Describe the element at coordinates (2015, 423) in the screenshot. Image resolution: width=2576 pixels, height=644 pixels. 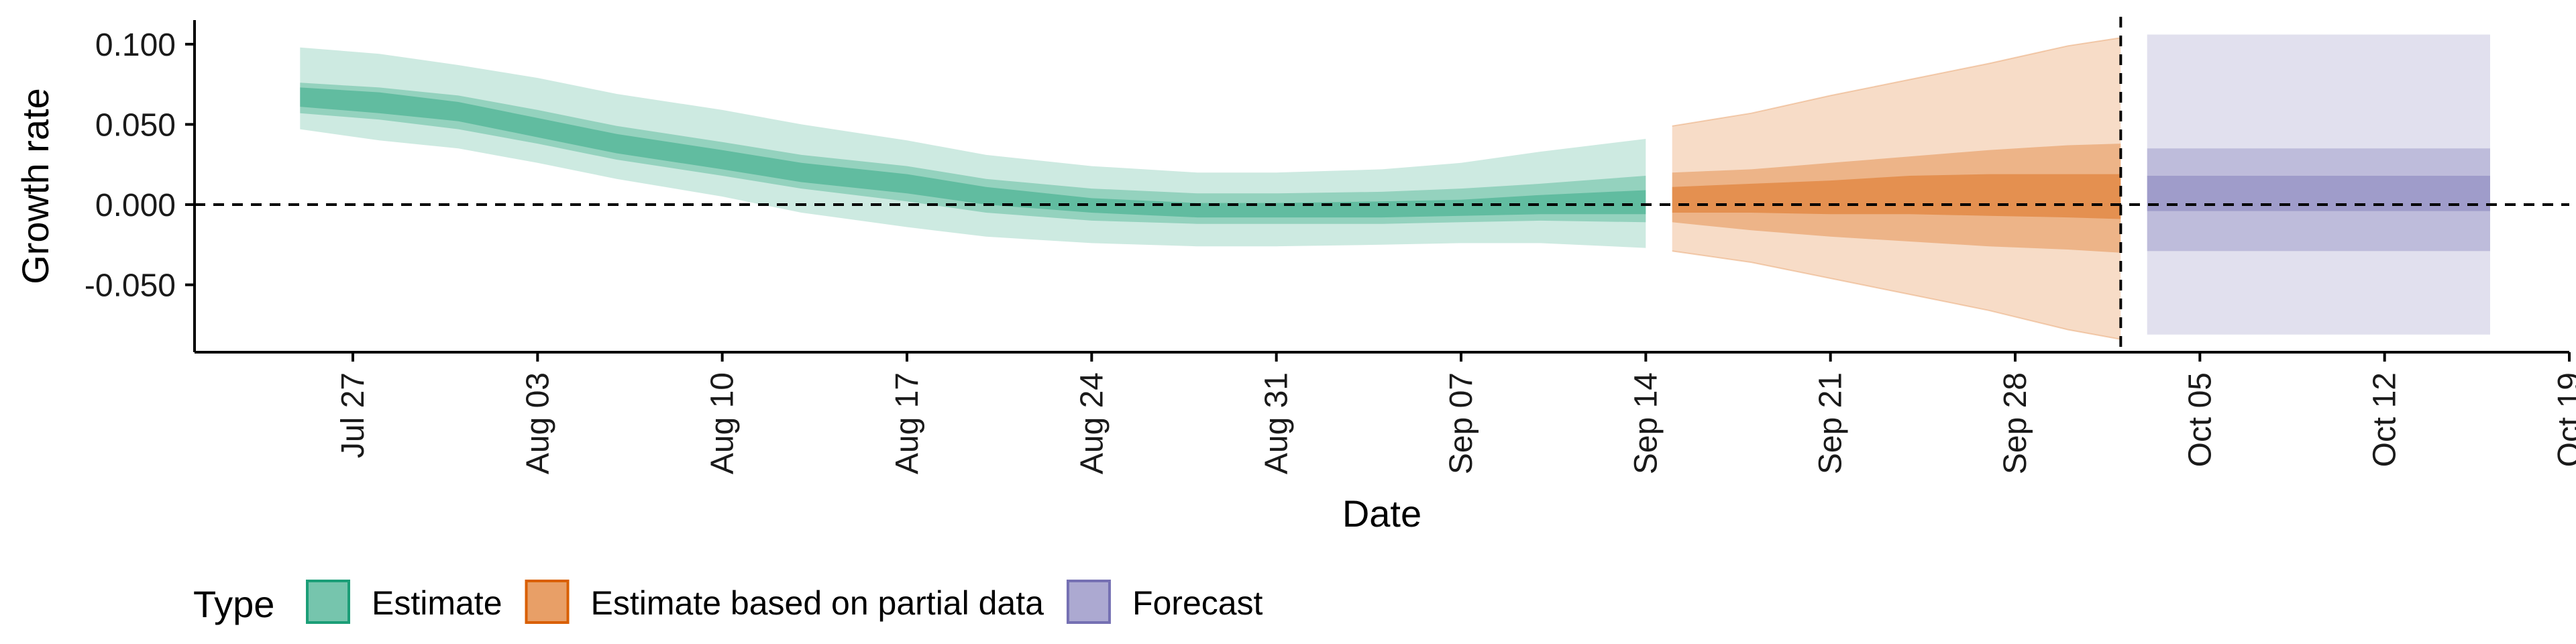
I see `x-tick-label: Sep 28` at that location.